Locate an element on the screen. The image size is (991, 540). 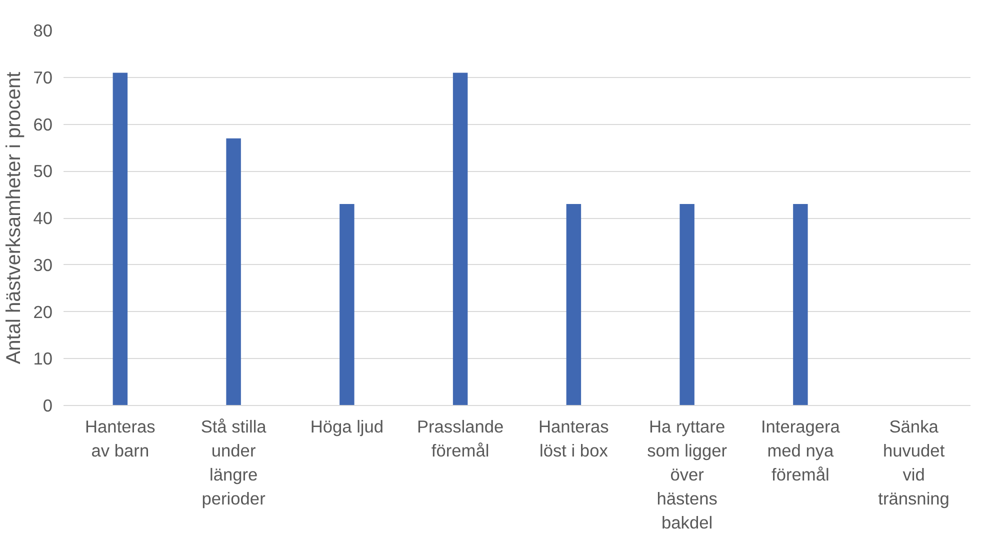
x-tick-label: Hanteras löst i box is located at coordinates (574, 438).